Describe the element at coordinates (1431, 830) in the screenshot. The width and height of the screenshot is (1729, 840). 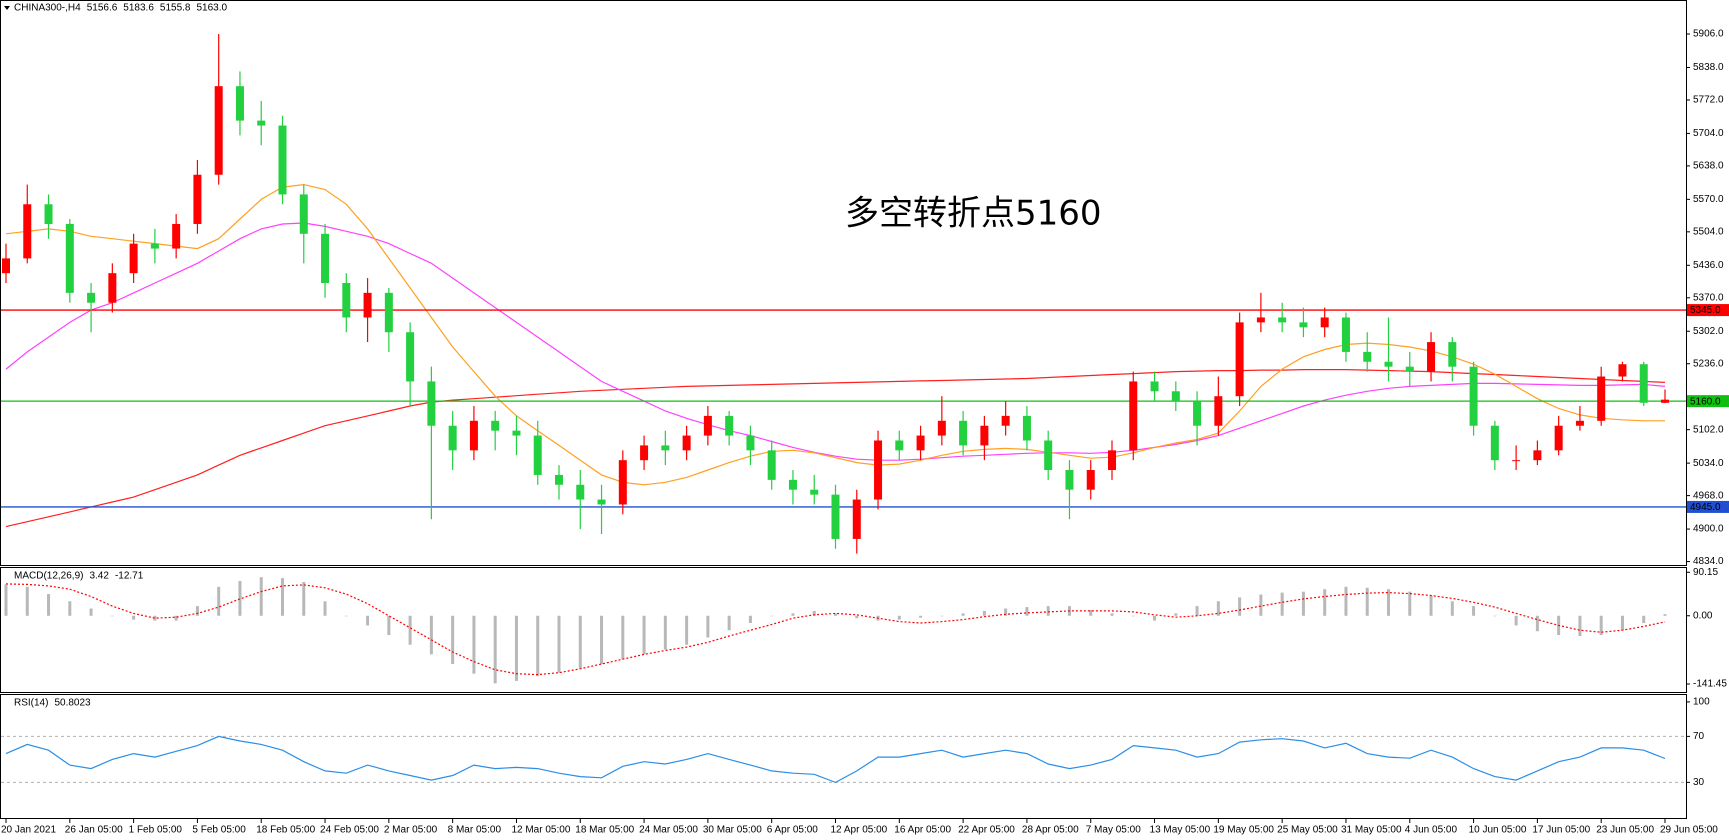
I see `x-tick-label: 4 Jun 05:00` at that location.